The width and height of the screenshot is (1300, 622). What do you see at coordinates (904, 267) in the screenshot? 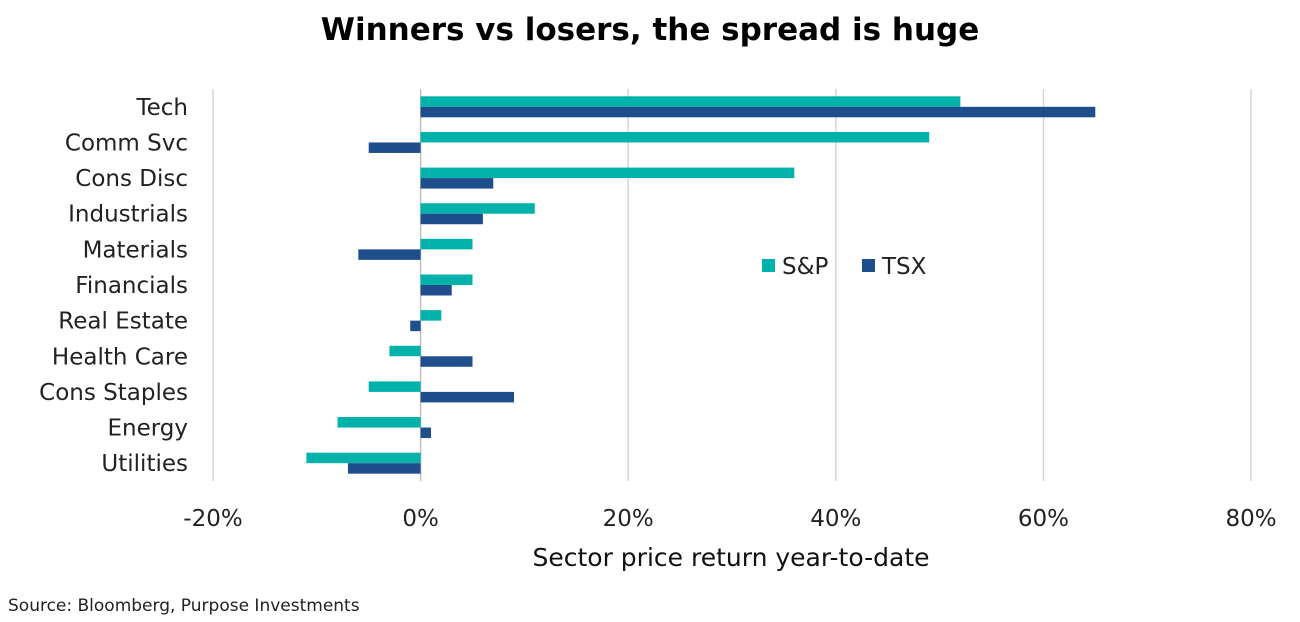
I see `legend-label: TSX` at bounding box center [904, 267].